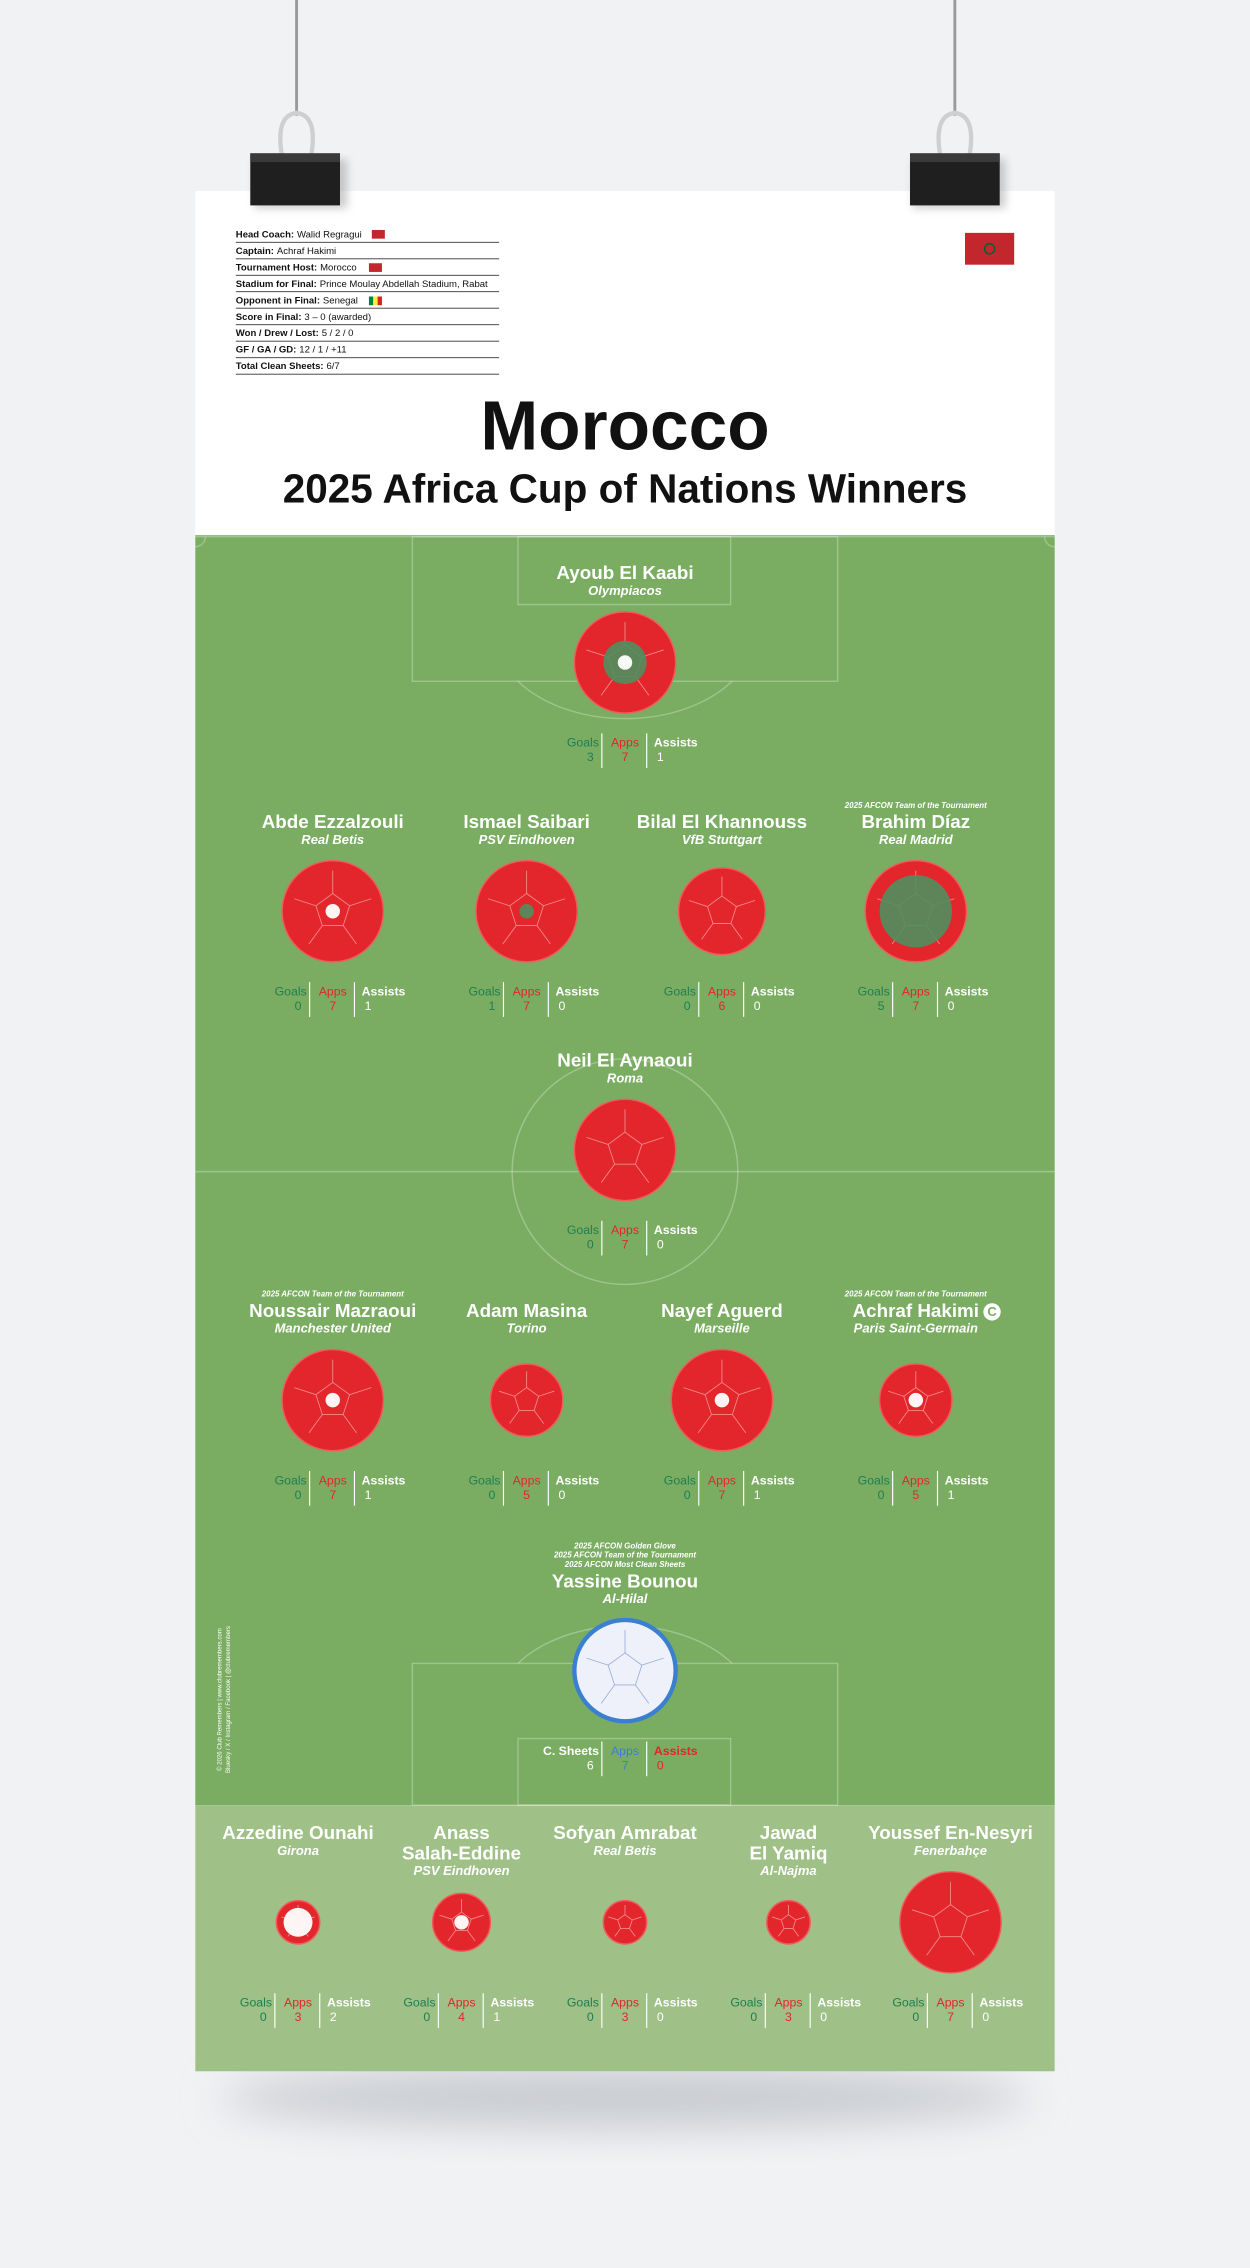  I want to click on morocco-flag, so click(989, 248).